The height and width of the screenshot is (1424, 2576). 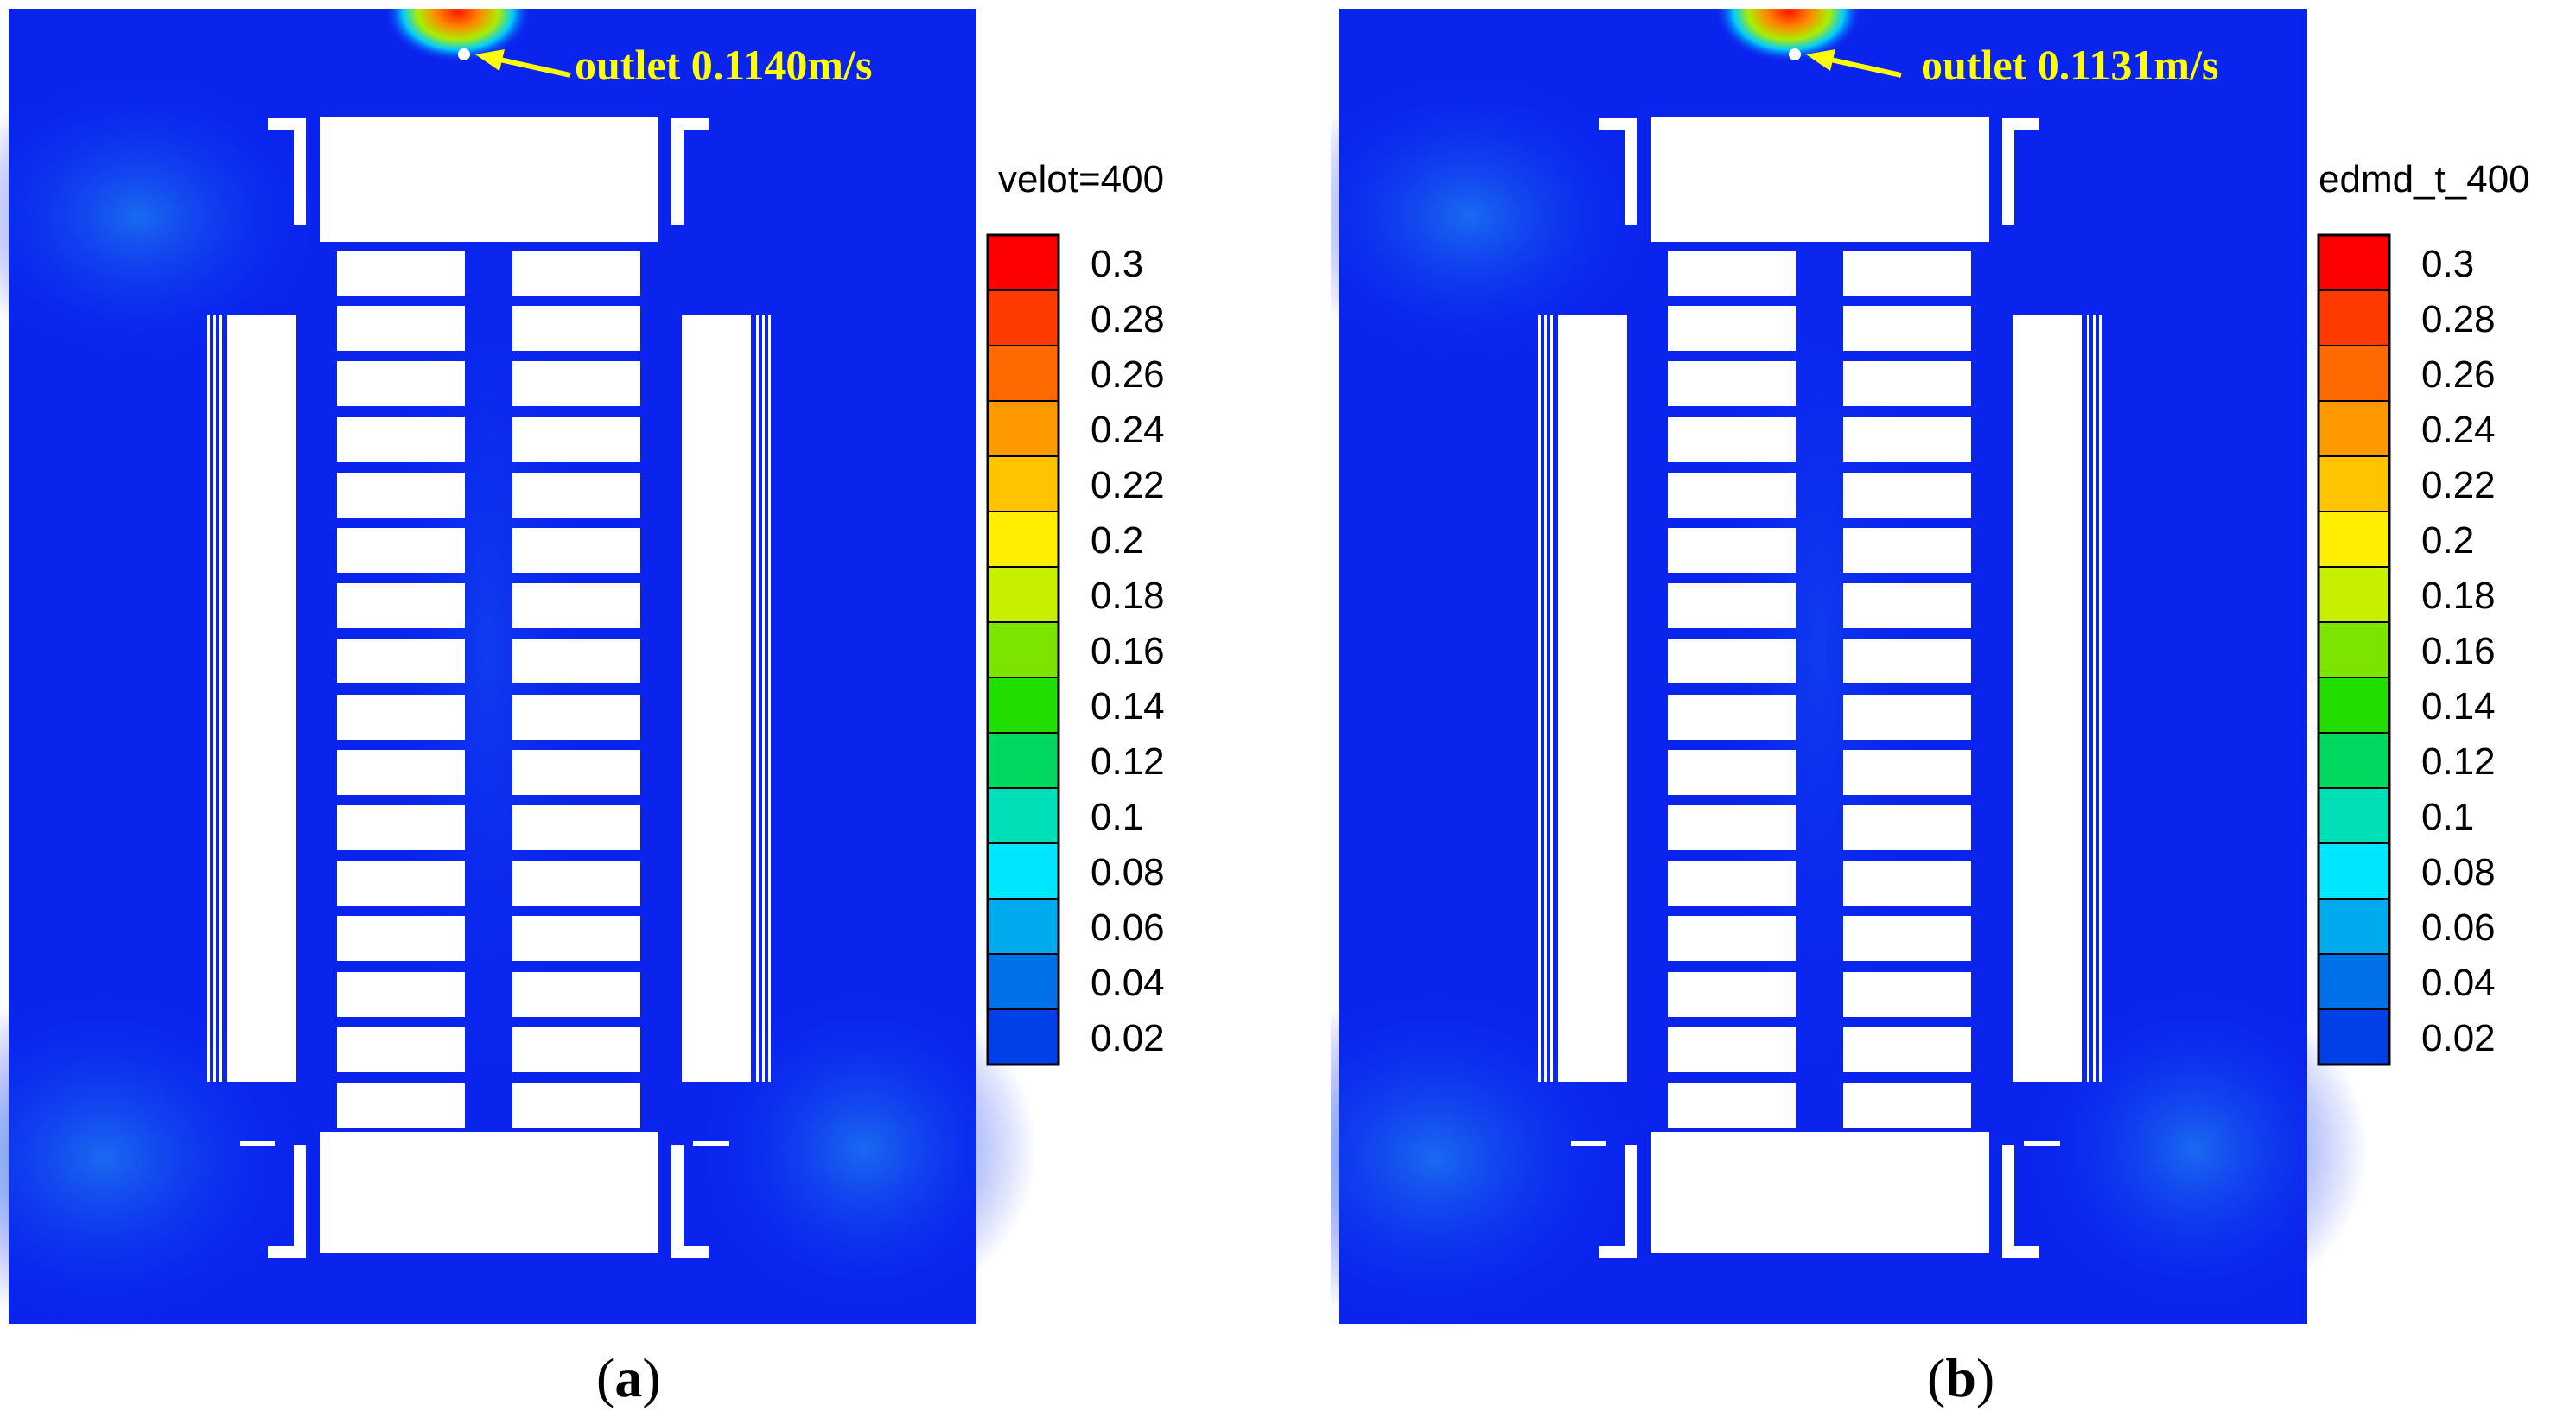 I want to click on top-bracket-left, so click(x=1631, y=171).